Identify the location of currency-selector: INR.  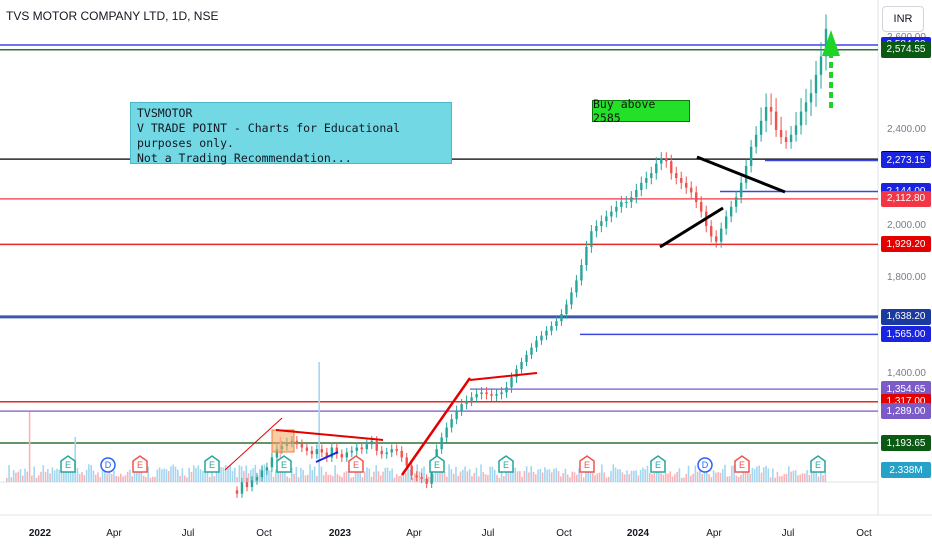
(903, 19).